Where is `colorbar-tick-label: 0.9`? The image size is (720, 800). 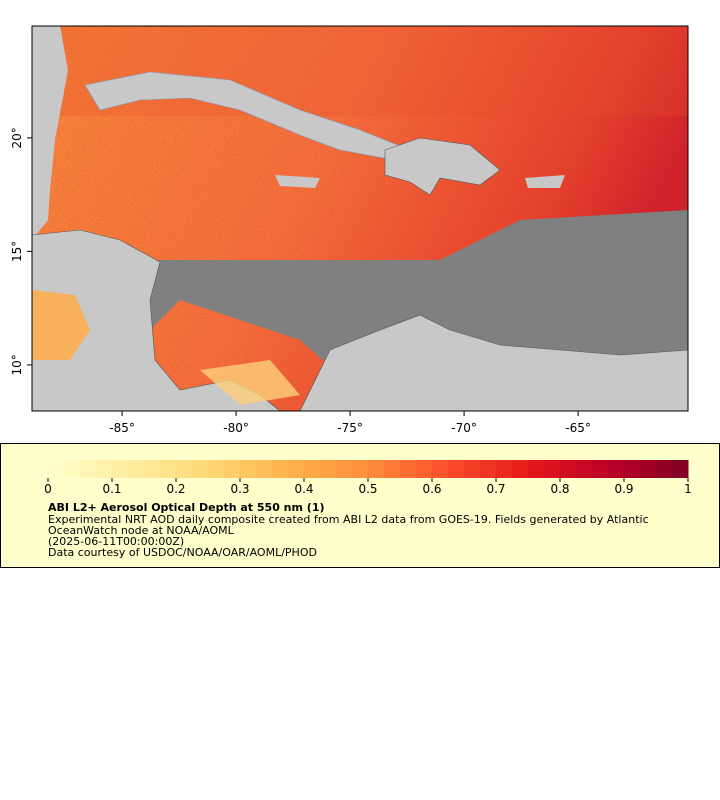 colorbar-tick-label: 0.9 is located at coordinates (623, 489).